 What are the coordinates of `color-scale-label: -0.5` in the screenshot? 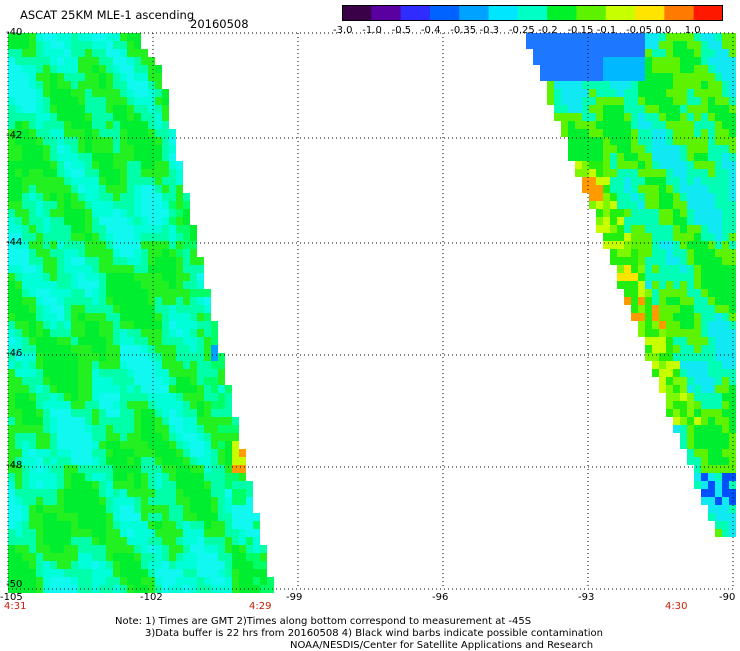 It's located at (401, 30).